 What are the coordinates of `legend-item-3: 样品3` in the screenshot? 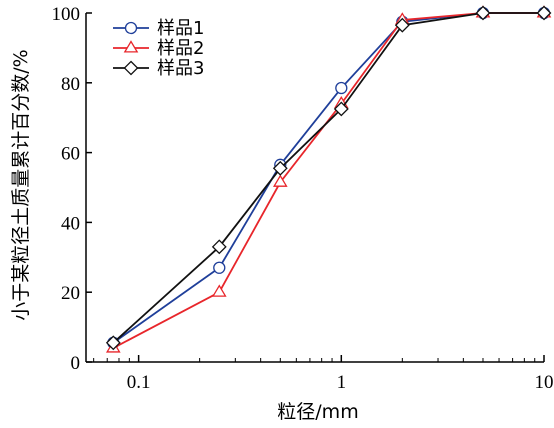 It's located at (158, 68).